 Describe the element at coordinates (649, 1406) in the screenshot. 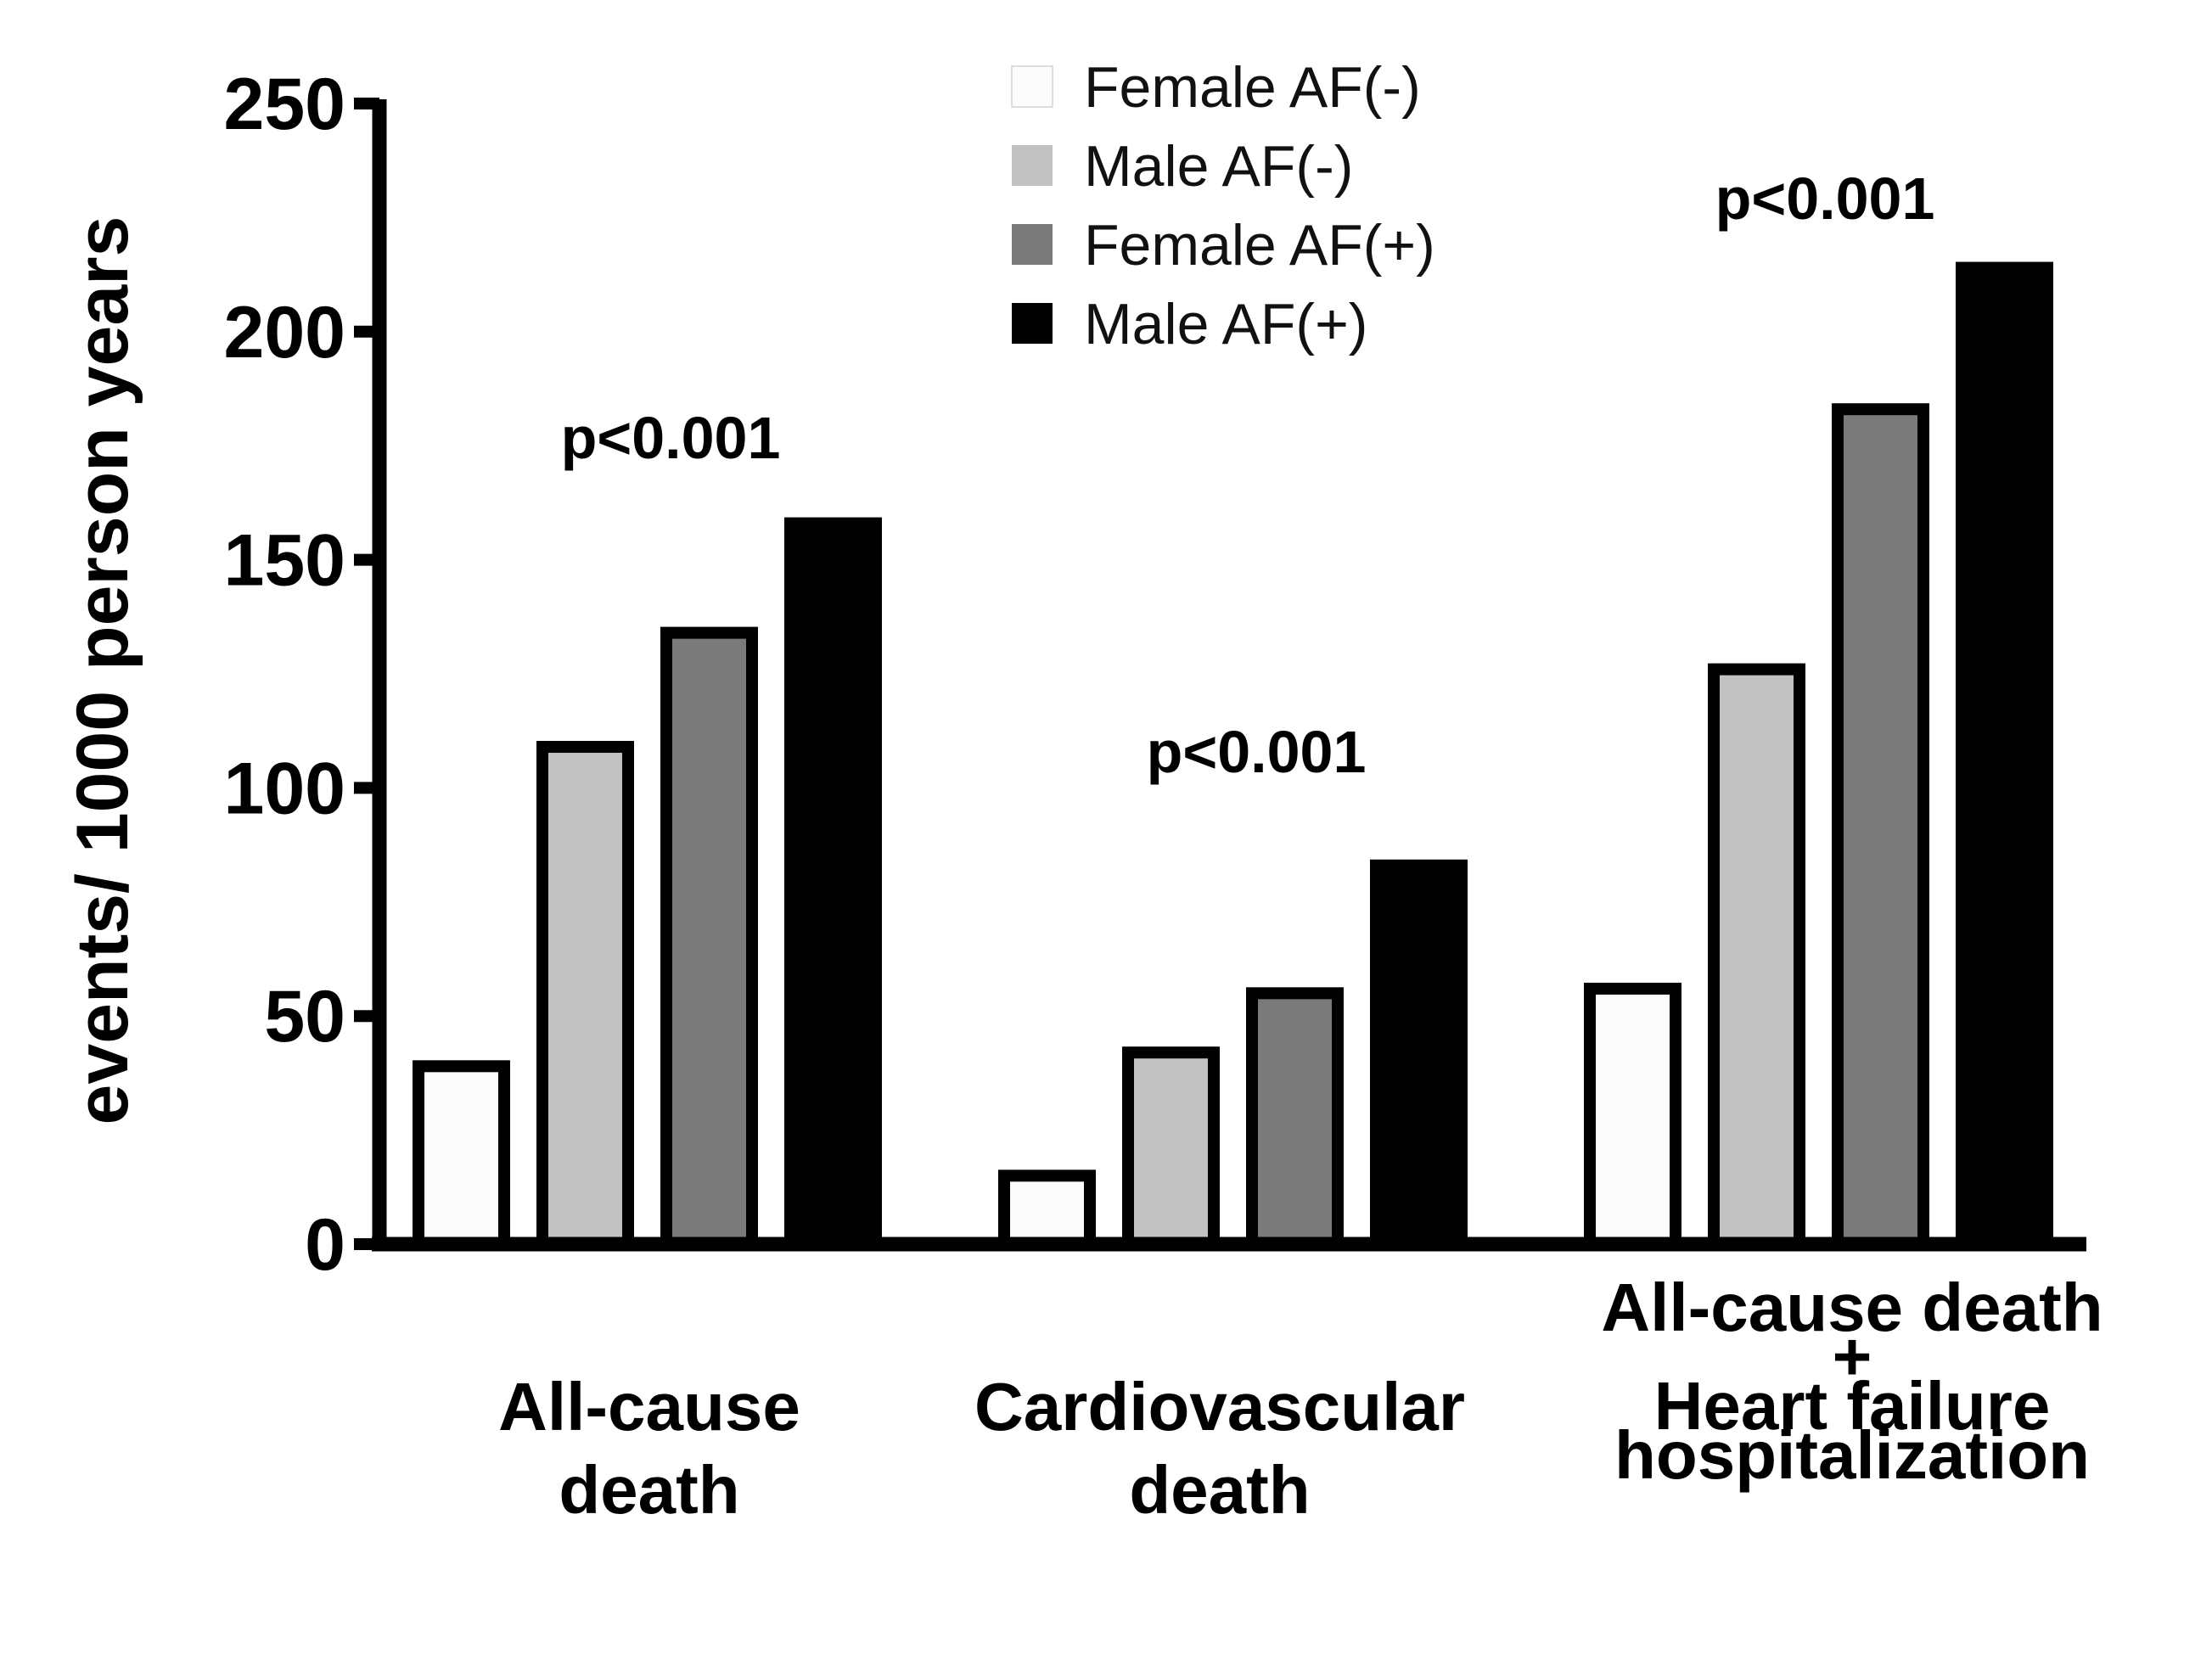

I see `category-label-line: All-cause` at that location.